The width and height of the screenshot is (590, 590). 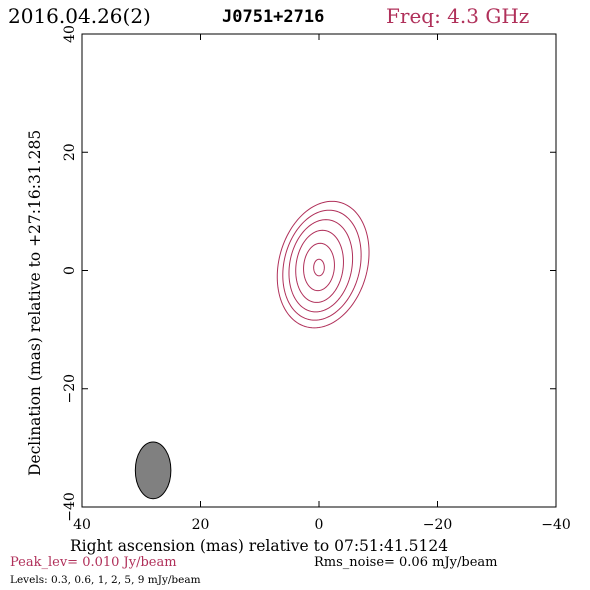 I want to click on beam-ellipse, so click(x=153, y=470).